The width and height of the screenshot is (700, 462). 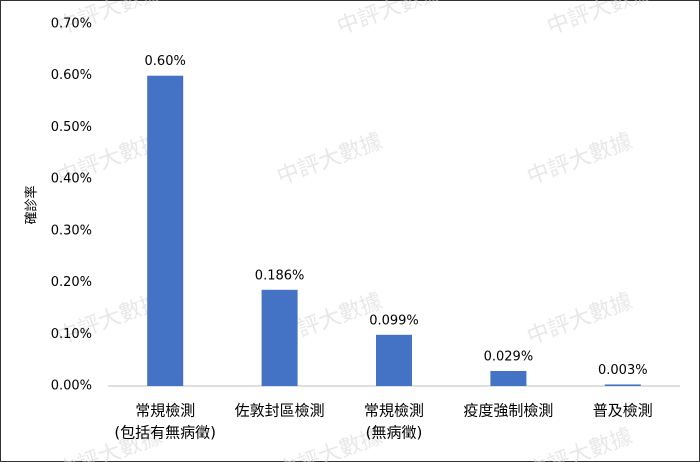 What do you see at coordinates (165, 61) in the screenshot?
I see `value-label: 0.60%` at bounding box center [165, 61].